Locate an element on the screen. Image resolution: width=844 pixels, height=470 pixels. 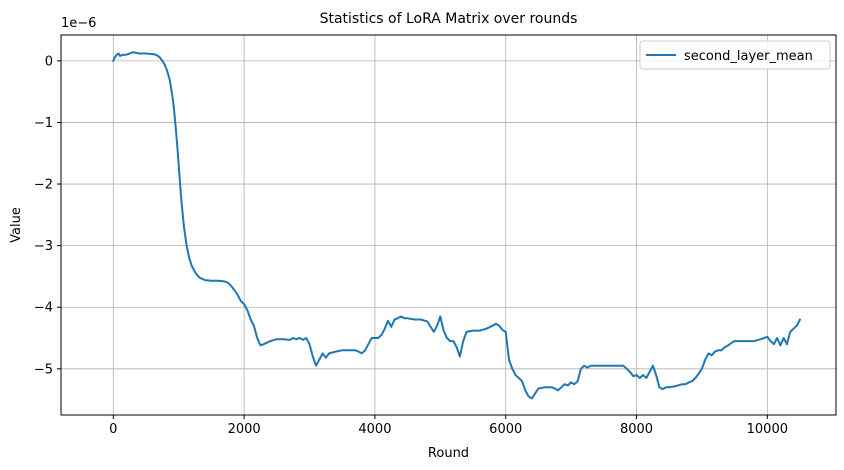
y-axis-ticks: 0 −1 −2 −3 −4 −5 is located at coordinates (47, 215).